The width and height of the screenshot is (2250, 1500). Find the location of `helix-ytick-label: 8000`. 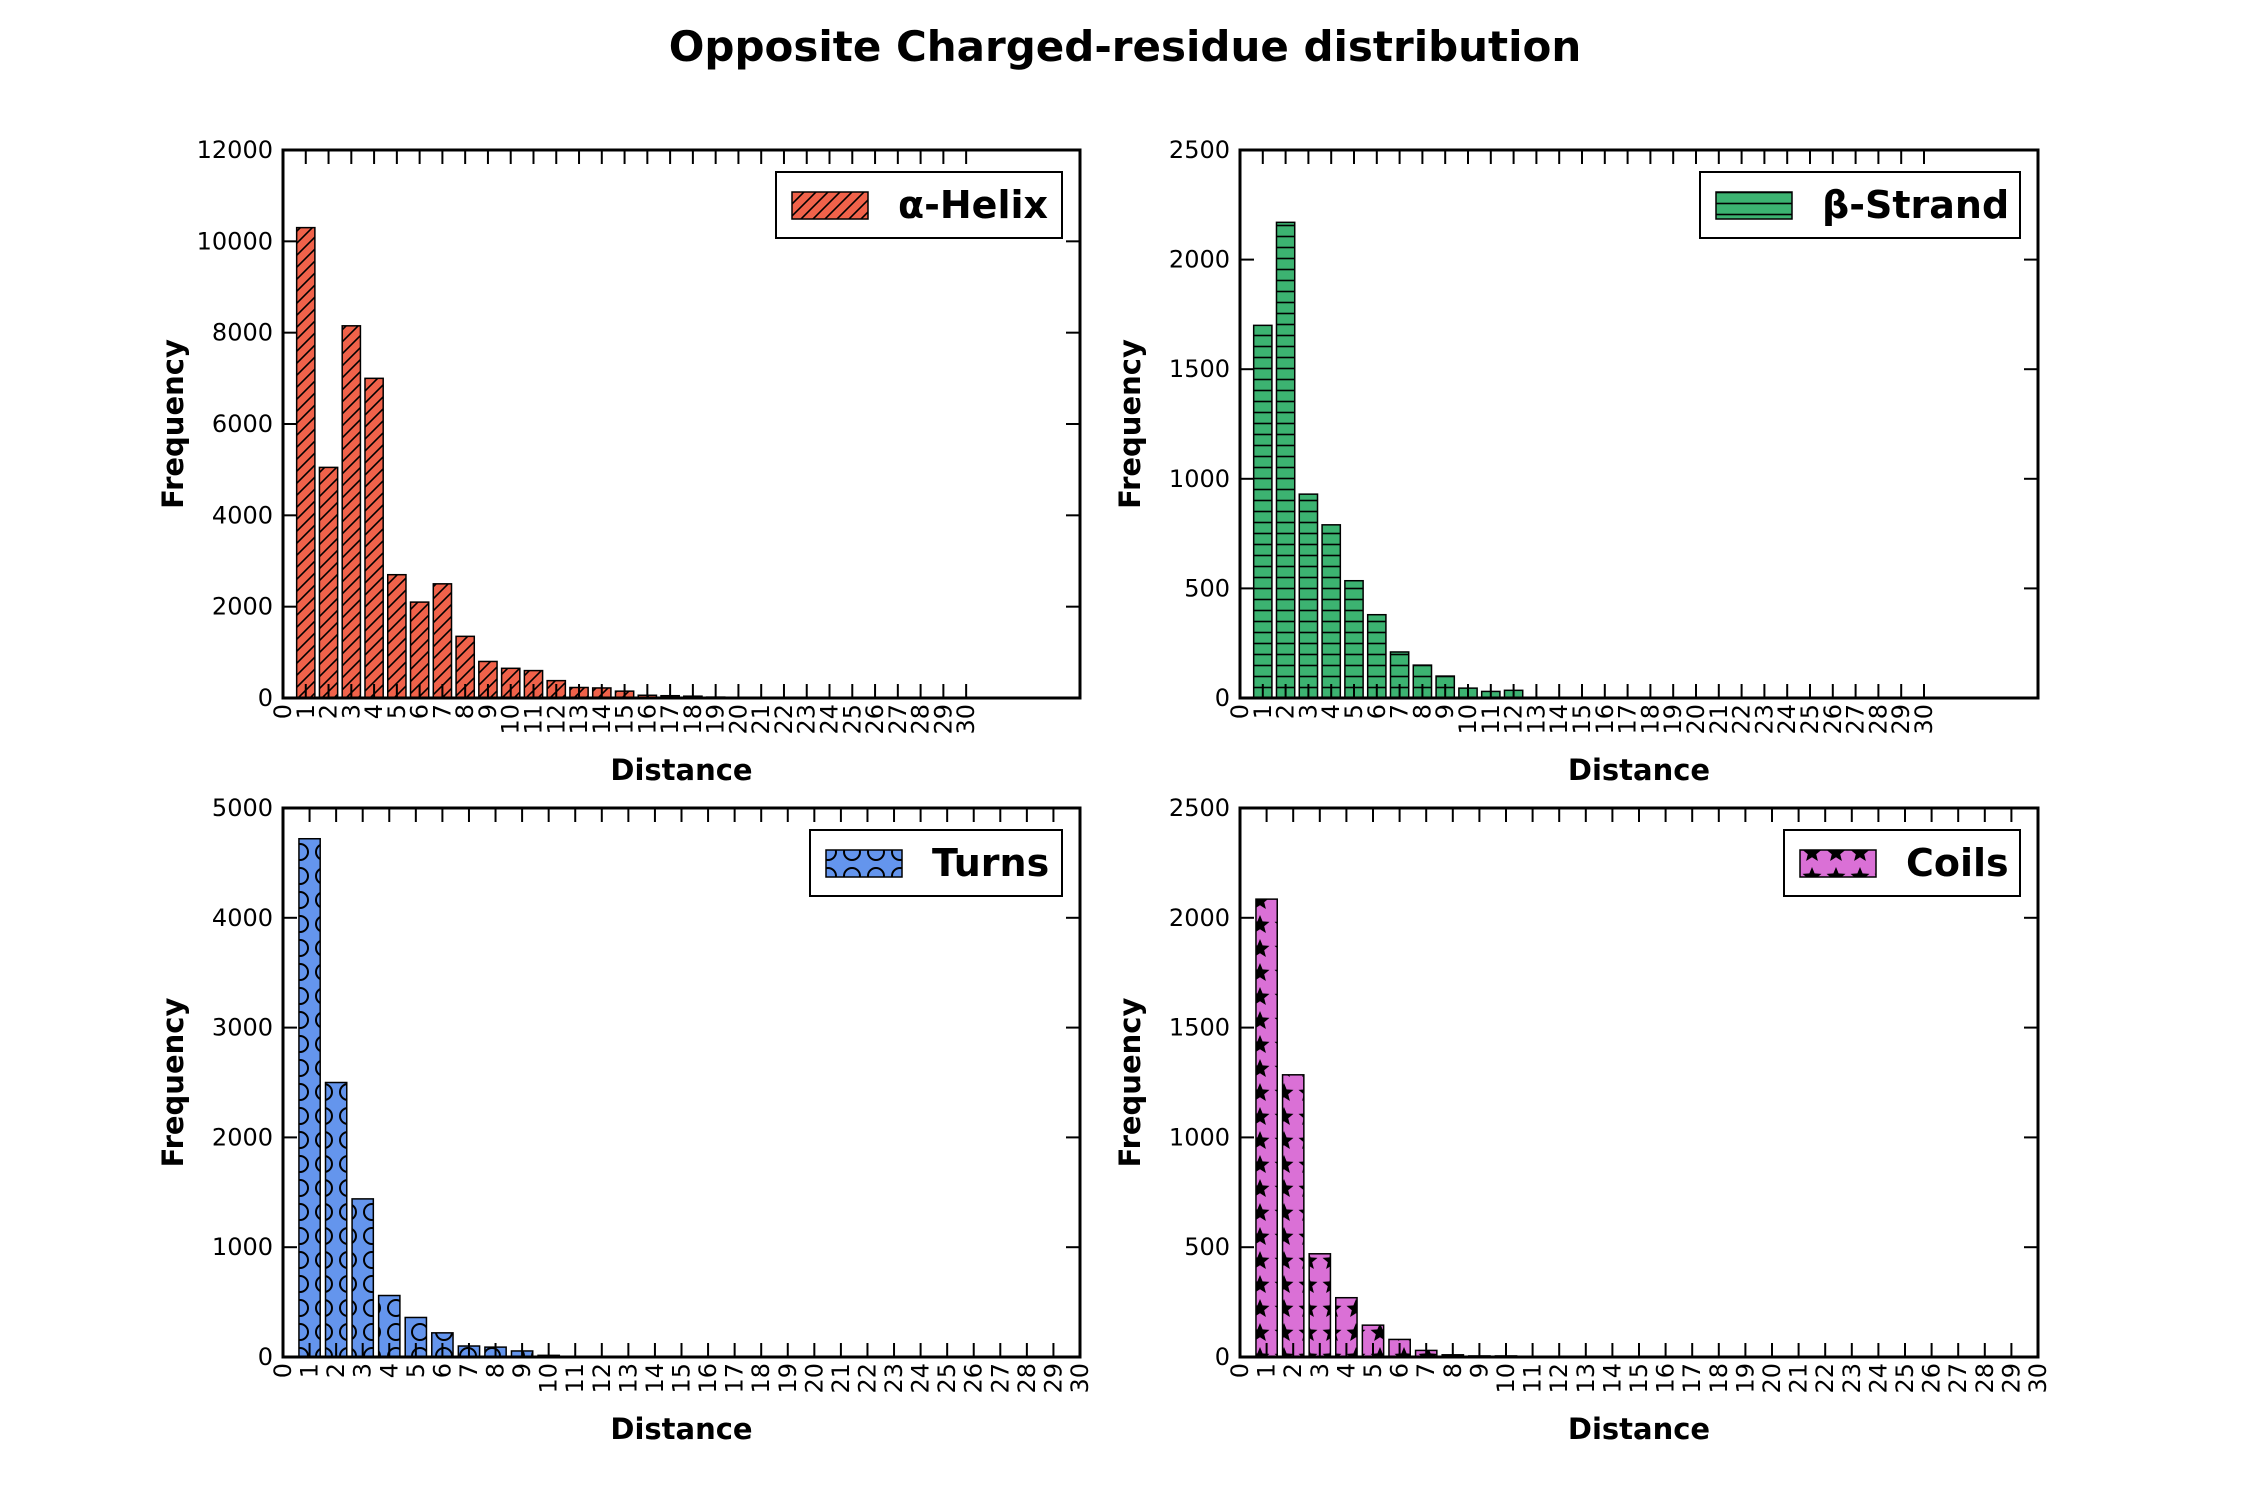

helix-ytick-label: 8000 is located at coordinates (242, 333).